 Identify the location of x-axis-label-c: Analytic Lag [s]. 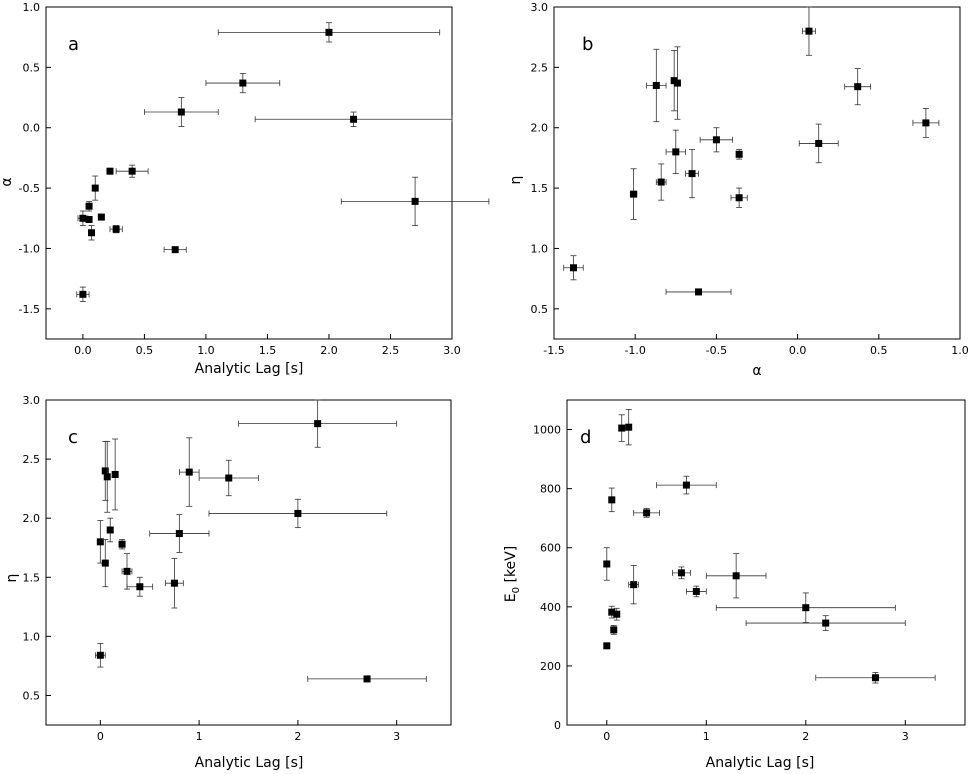
(249, 763).